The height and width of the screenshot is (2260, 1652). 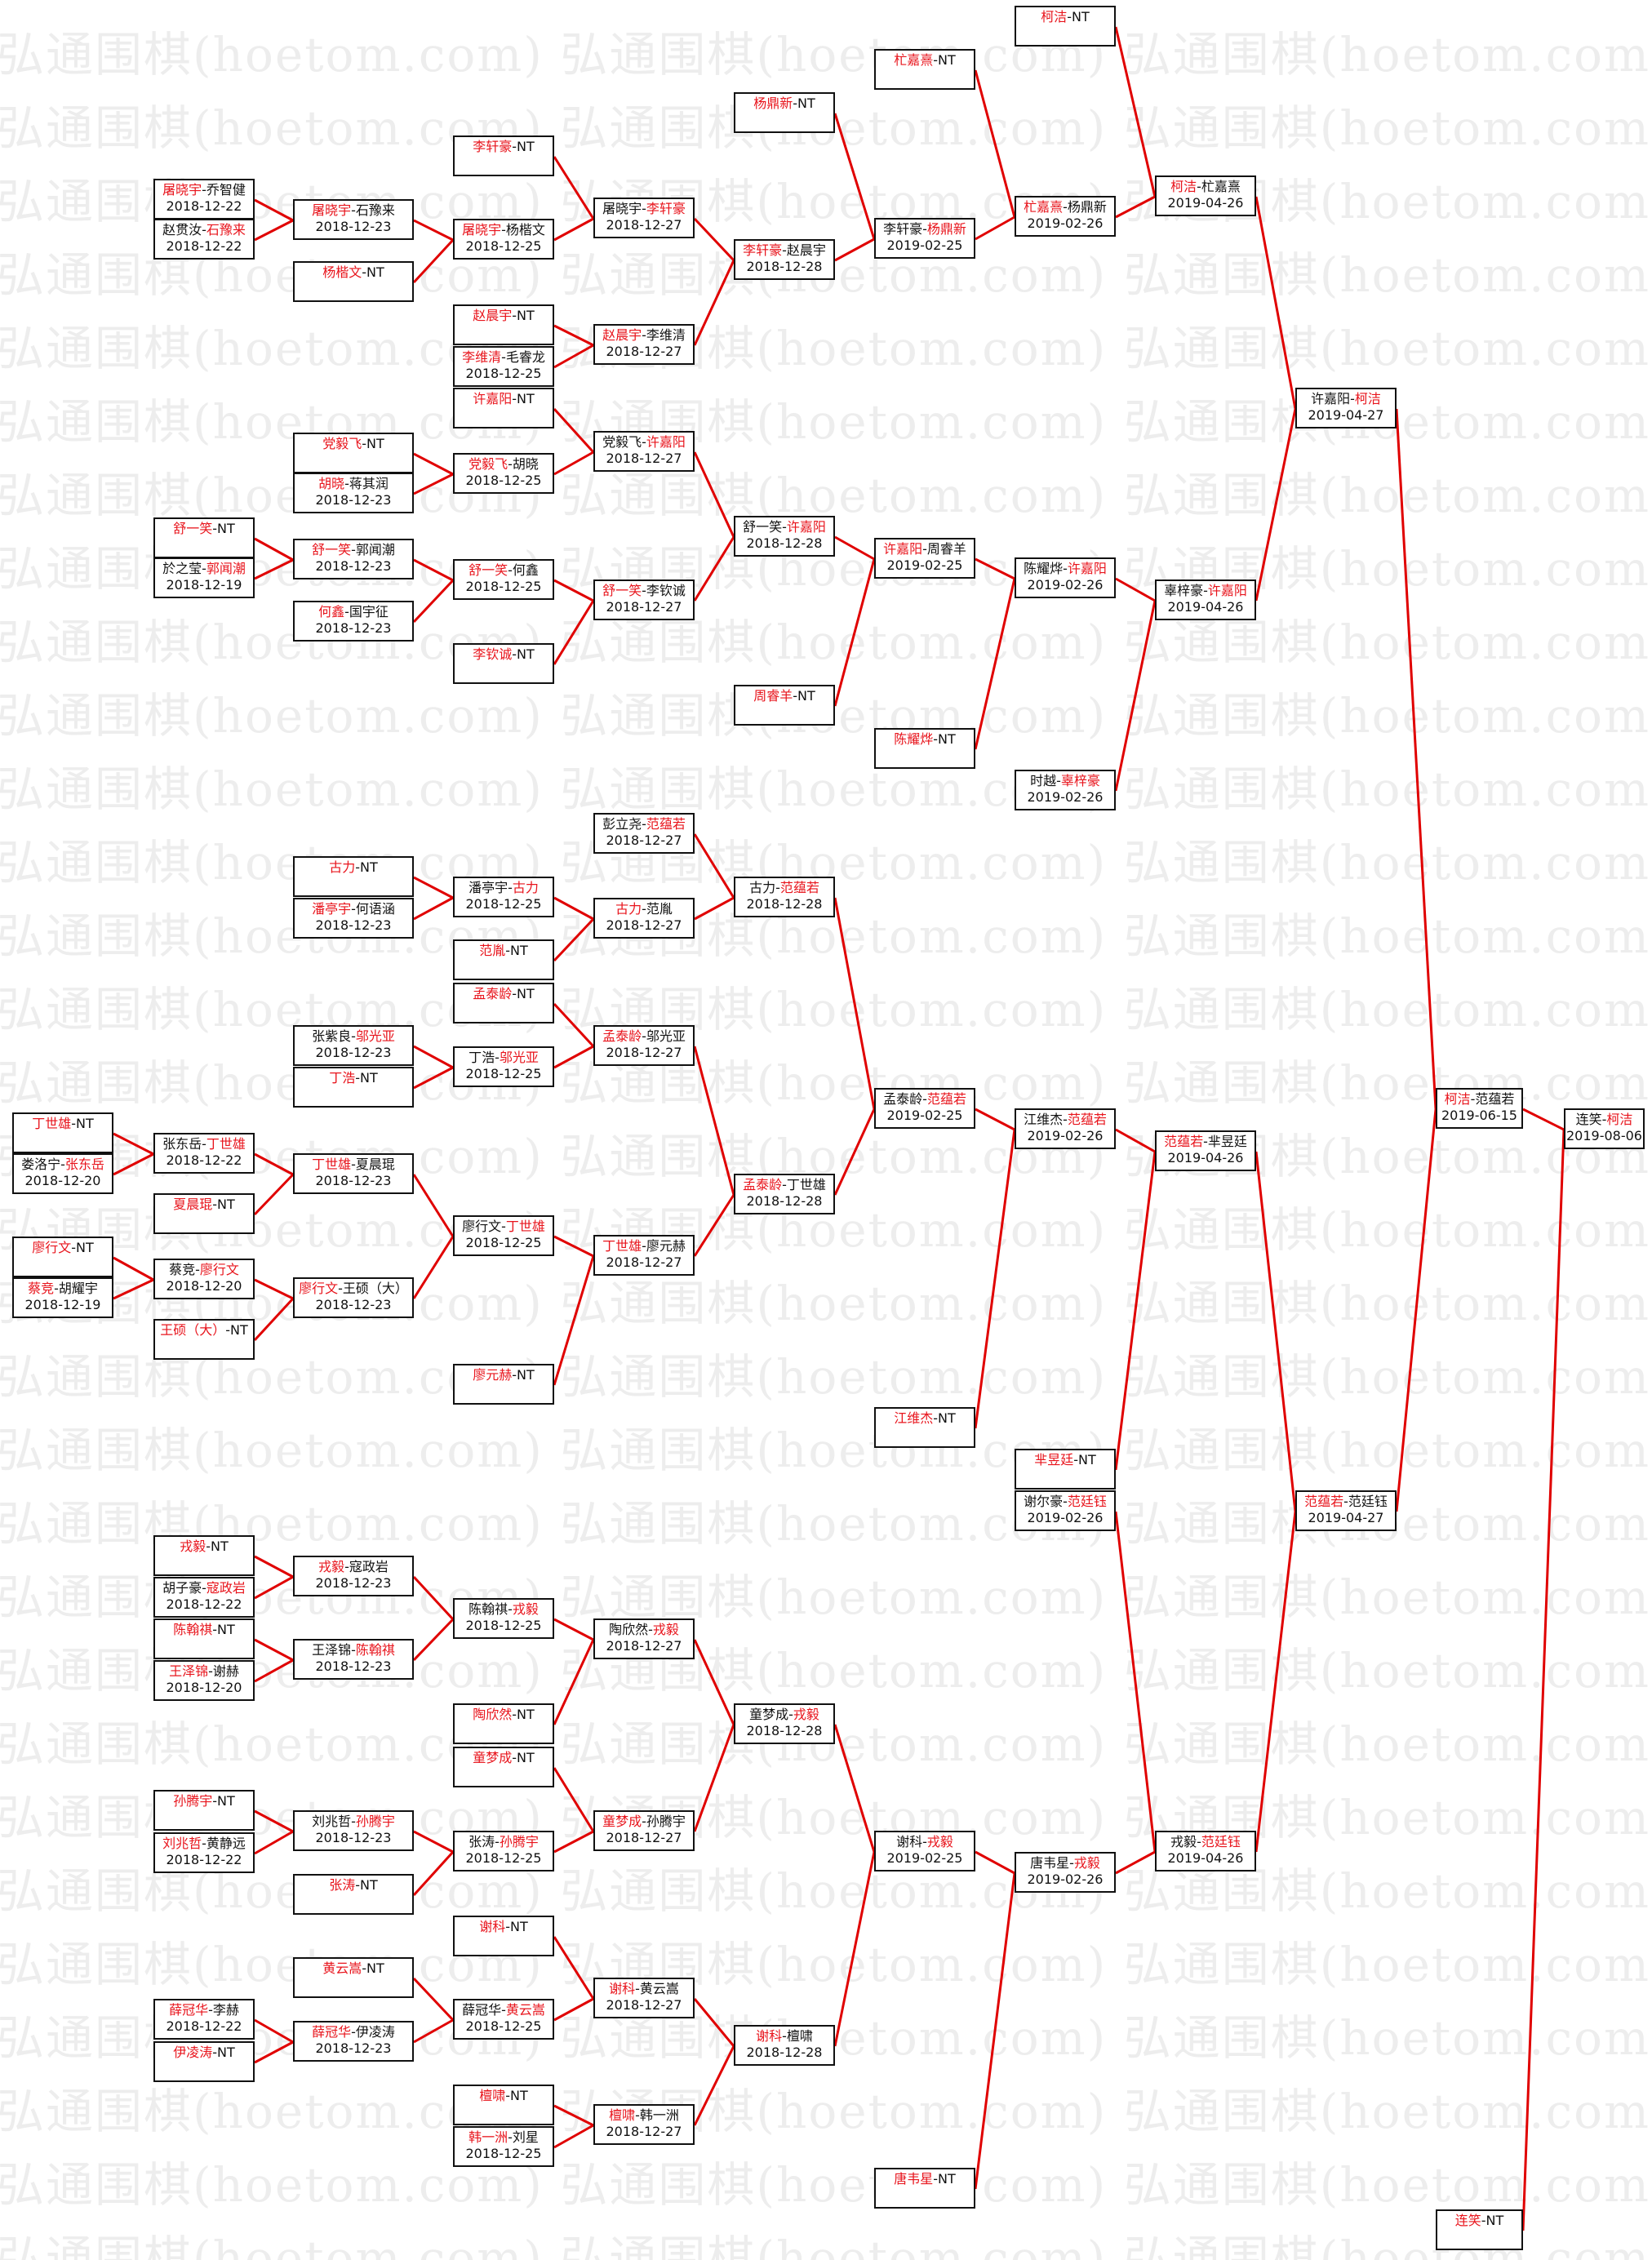 I want to click on player-2: 丁世雄, so click(x=525, y=1226).